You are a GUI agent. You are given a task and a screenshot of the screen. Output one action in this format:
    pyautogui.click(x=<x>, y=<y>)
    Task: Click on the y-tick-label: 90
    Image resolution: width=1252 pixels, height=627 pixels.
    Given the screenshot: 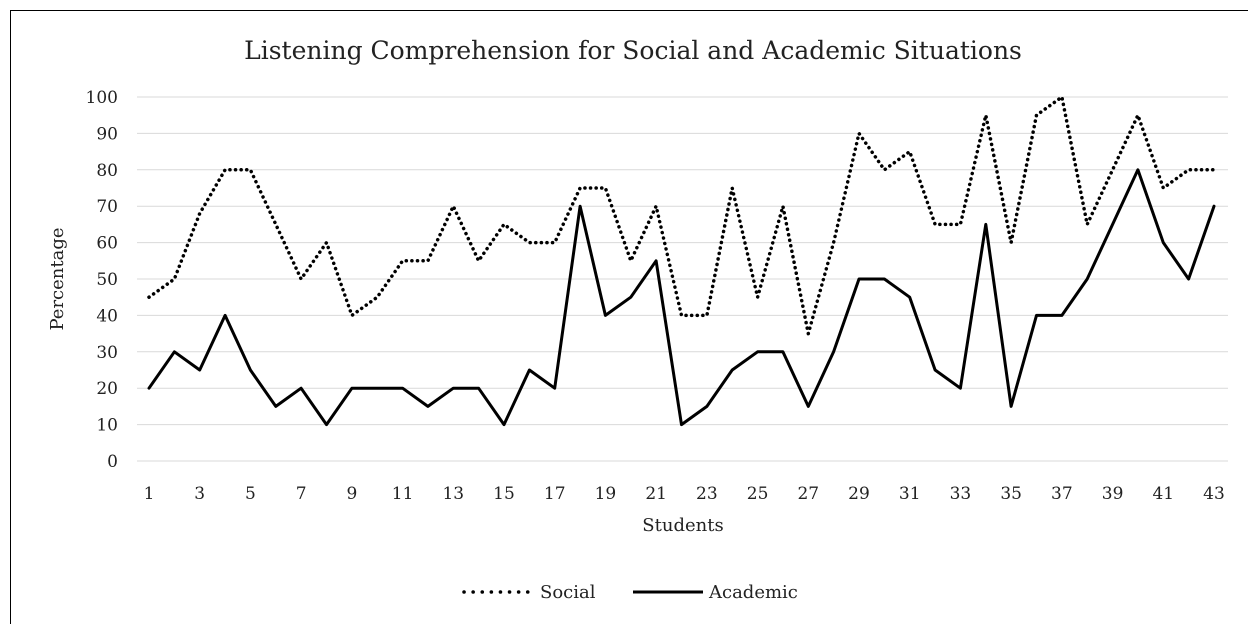 What is the action you would take?
    pyautogui.click(x=107, y=134)
    